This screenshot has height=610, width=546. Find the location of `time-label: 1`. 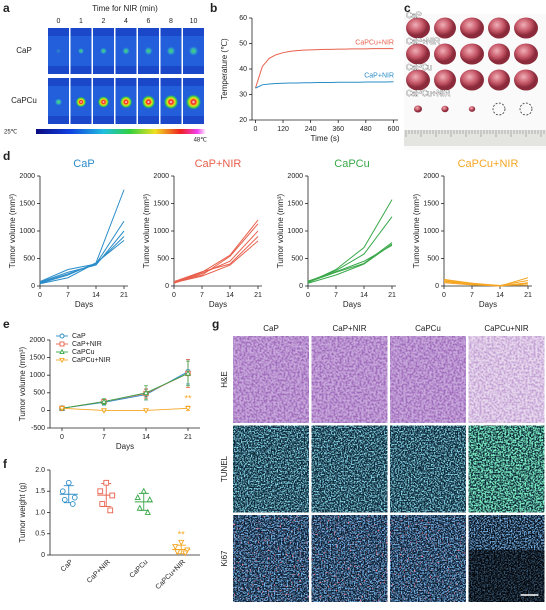

time-label: 1 is located at coordinates (81, 21).